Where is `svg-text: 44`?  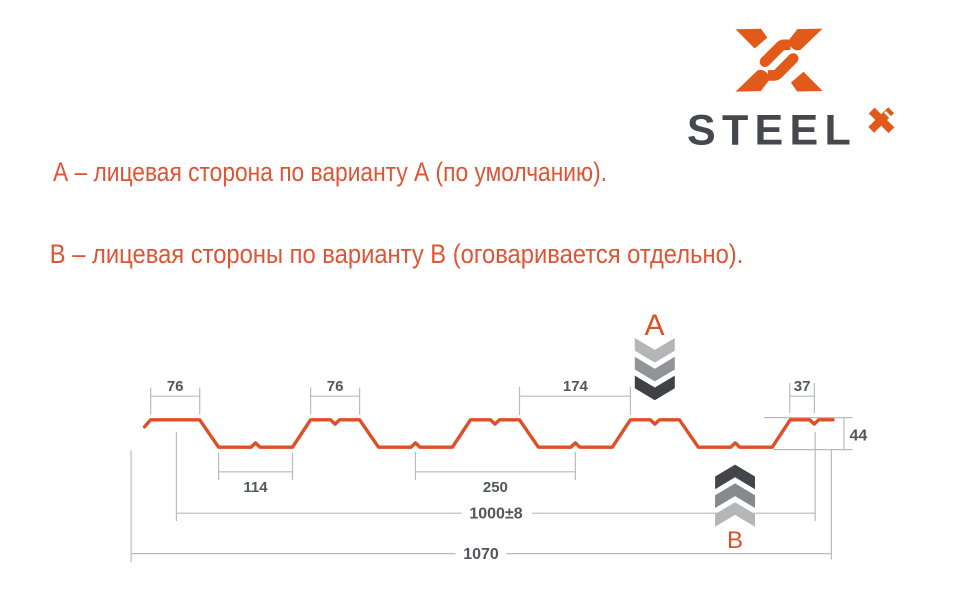 svg-text: 44 is located at coordinates (859, 435).